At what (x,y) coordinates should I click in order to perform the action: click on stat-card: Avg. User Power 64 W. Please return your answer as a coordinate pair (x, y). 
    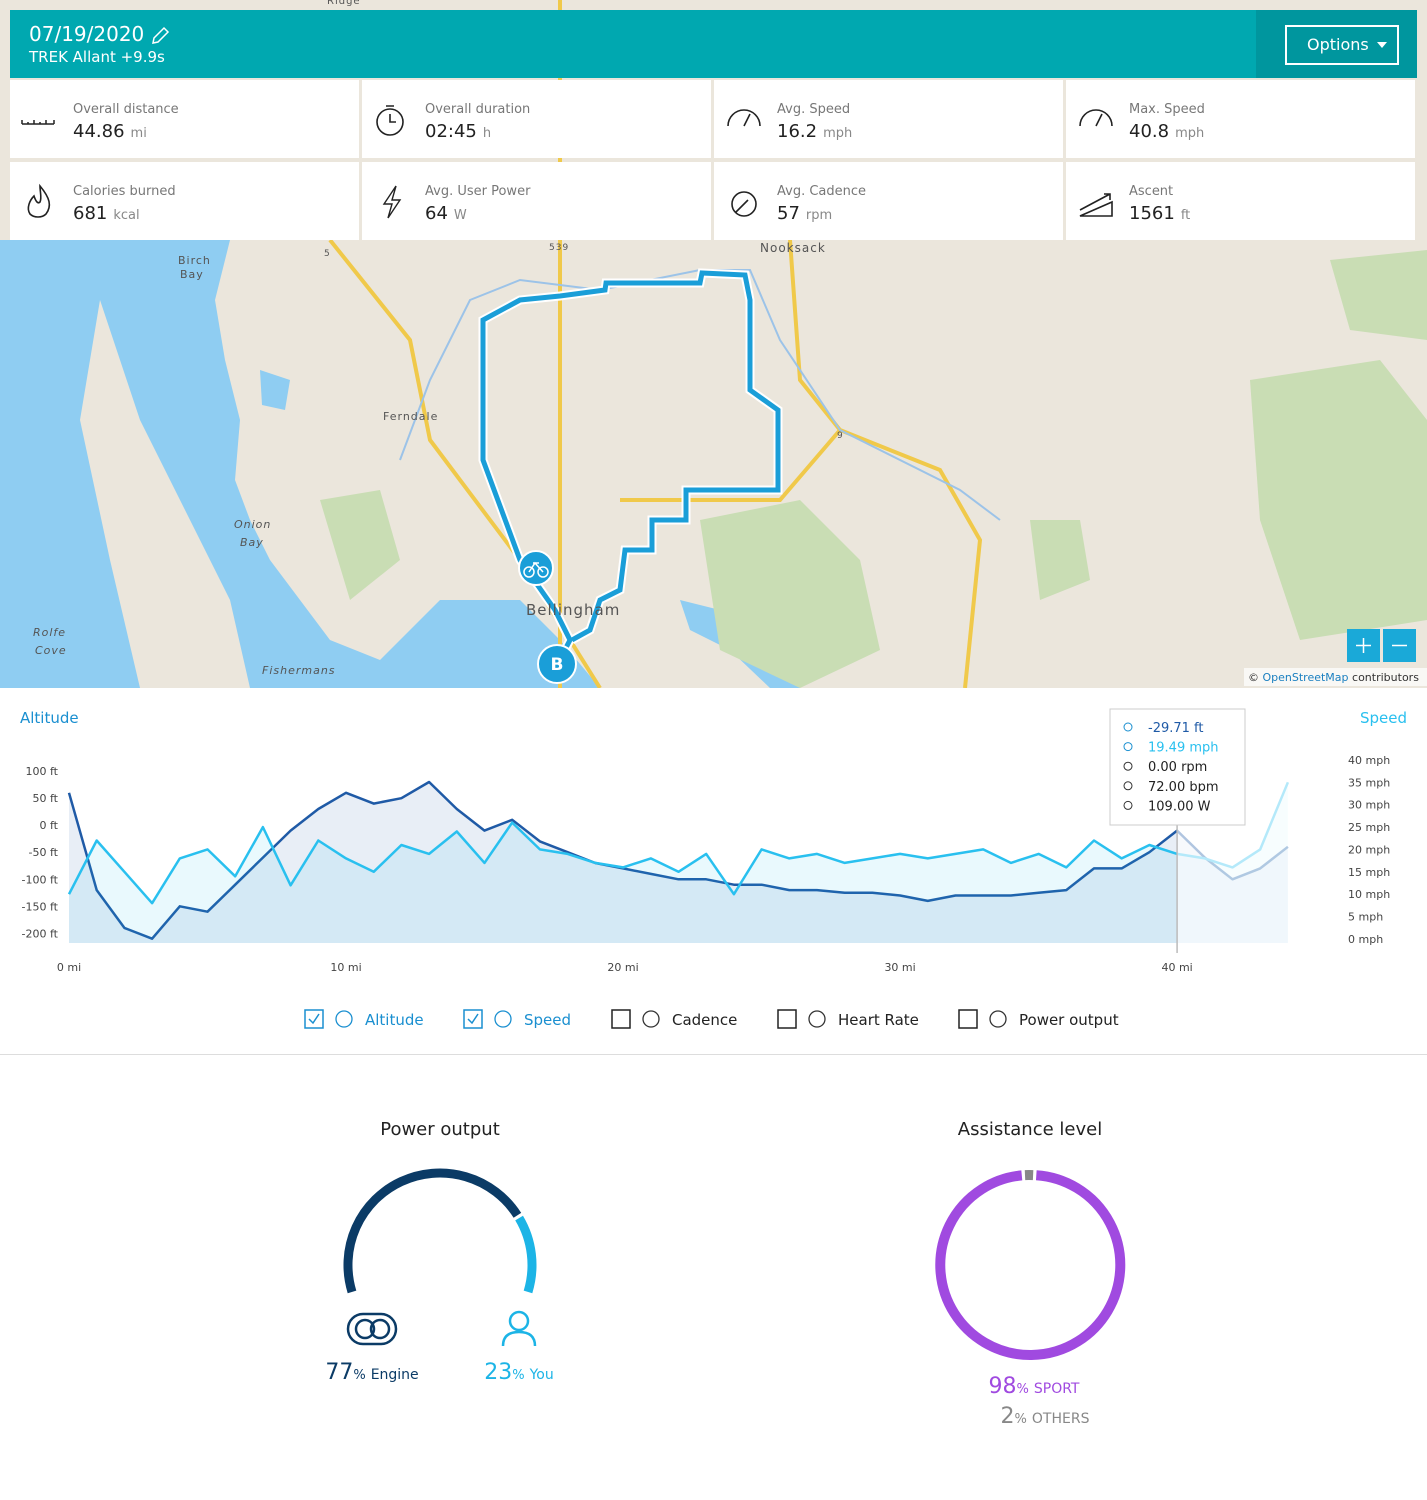
    Looking at the image, I should click on (536, 201).